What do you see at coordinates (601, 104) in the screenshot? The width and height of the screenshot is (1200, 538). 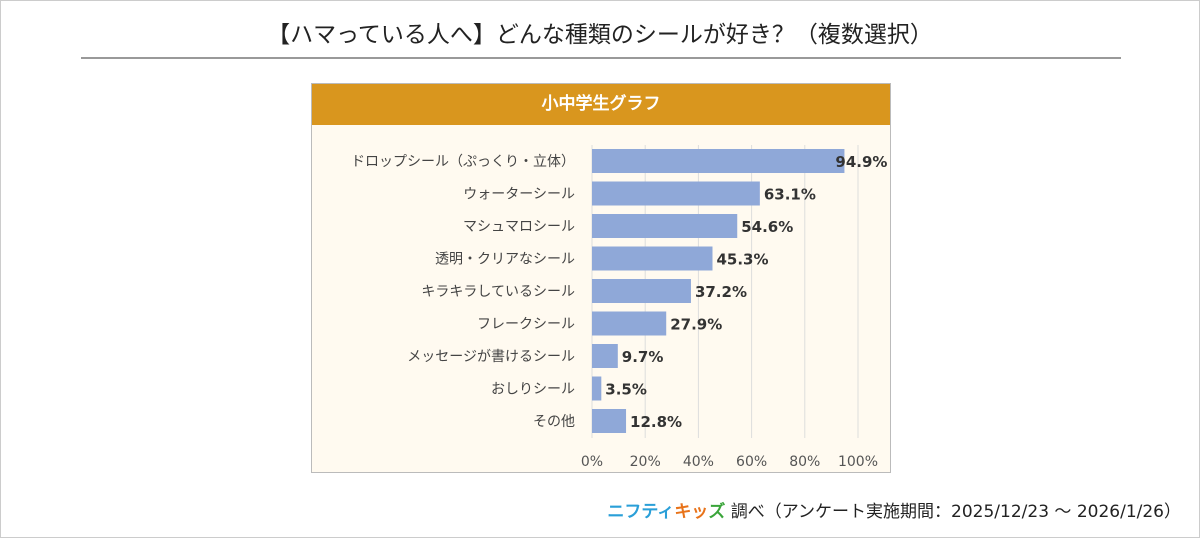 I see `chart-title: 小中学生グラフ` at bounding box center [601, 104].